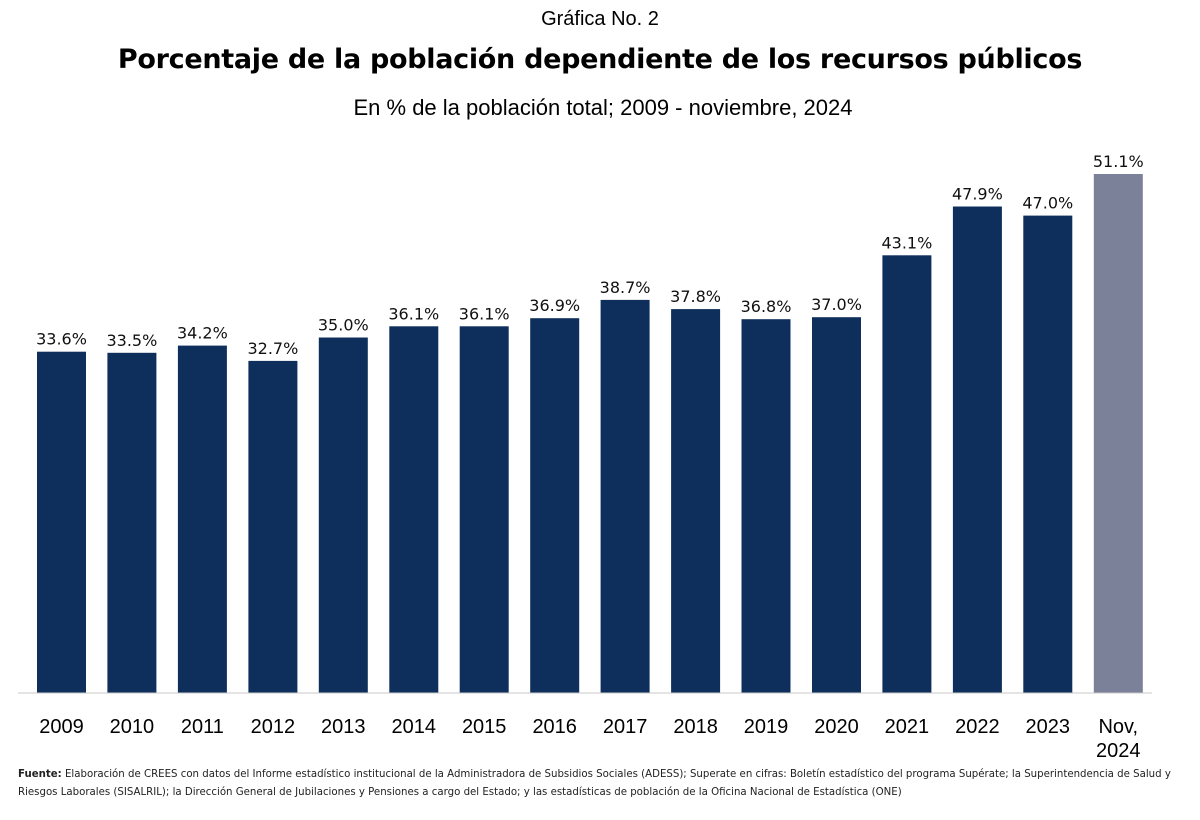  What do you see at coordinates (695, 296) in the screenshot?
I see `value-label-9: 37.8%` at bounding box center [695, 296].